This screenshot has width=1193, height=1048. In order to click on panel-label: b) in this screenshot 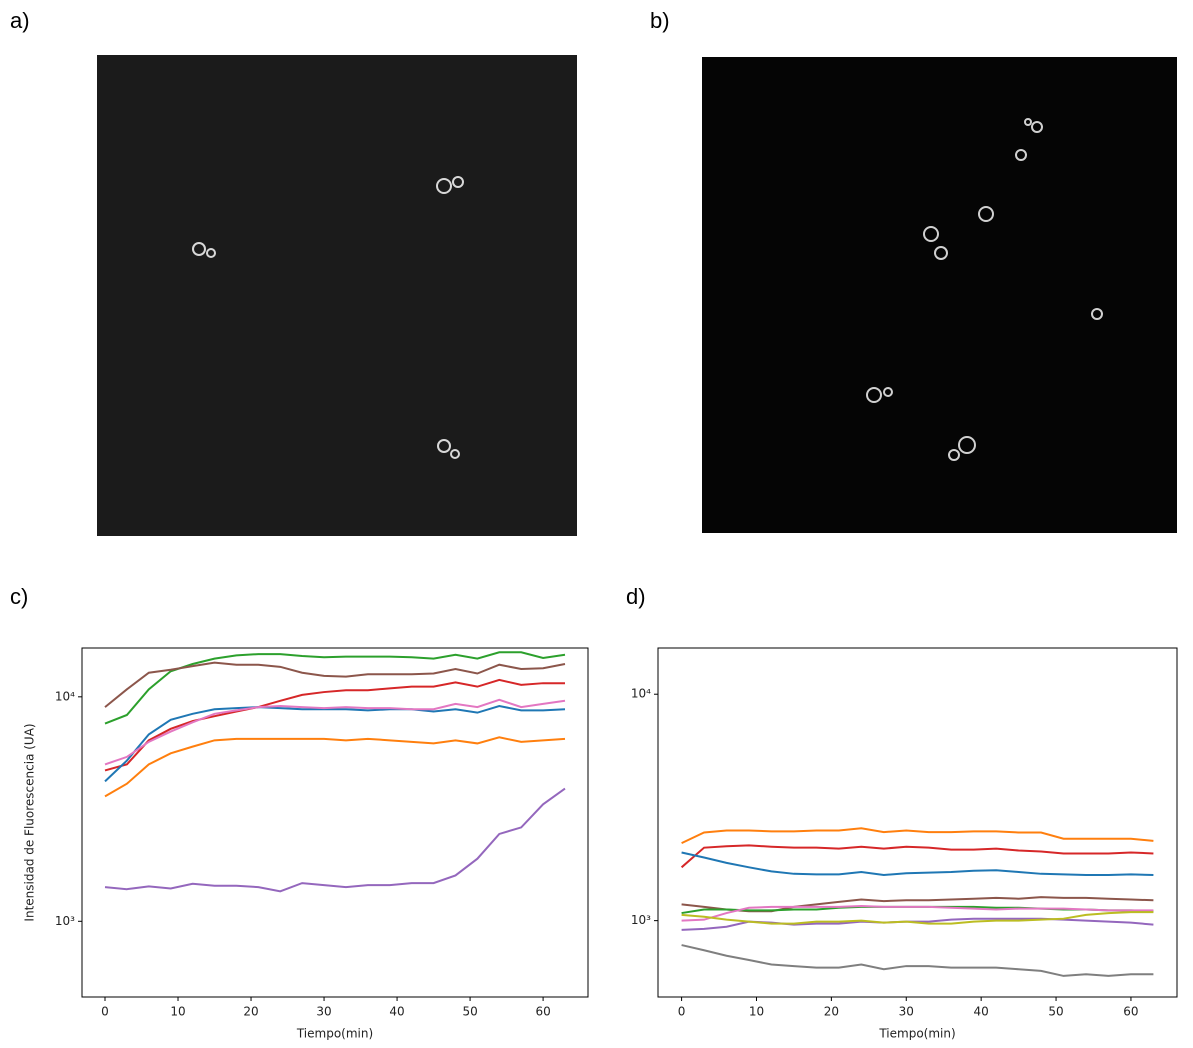, I will do `click(660, 20)`.